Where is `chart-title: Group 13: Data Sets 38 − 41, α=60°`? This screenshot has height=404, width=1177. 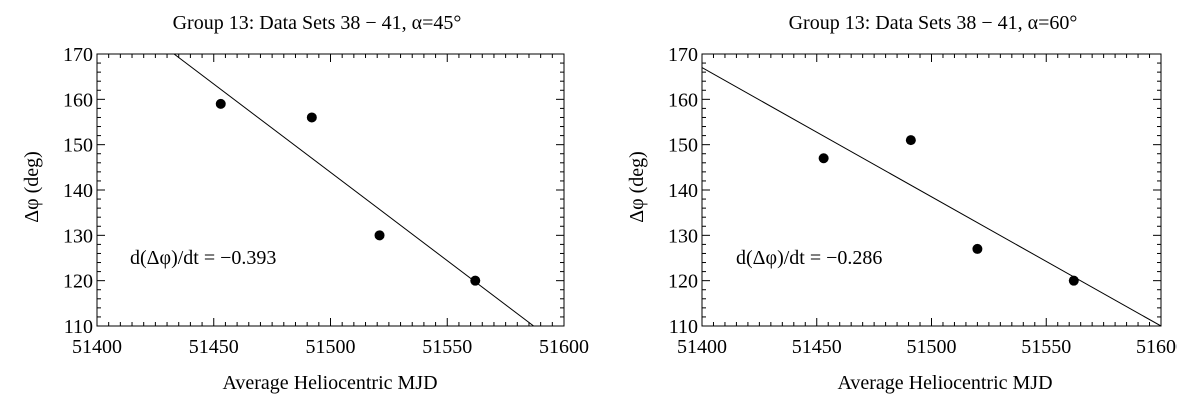
chart-title: Group 13: Data Sets 38 − 41, α=60° is located at coordinates (933, 23).